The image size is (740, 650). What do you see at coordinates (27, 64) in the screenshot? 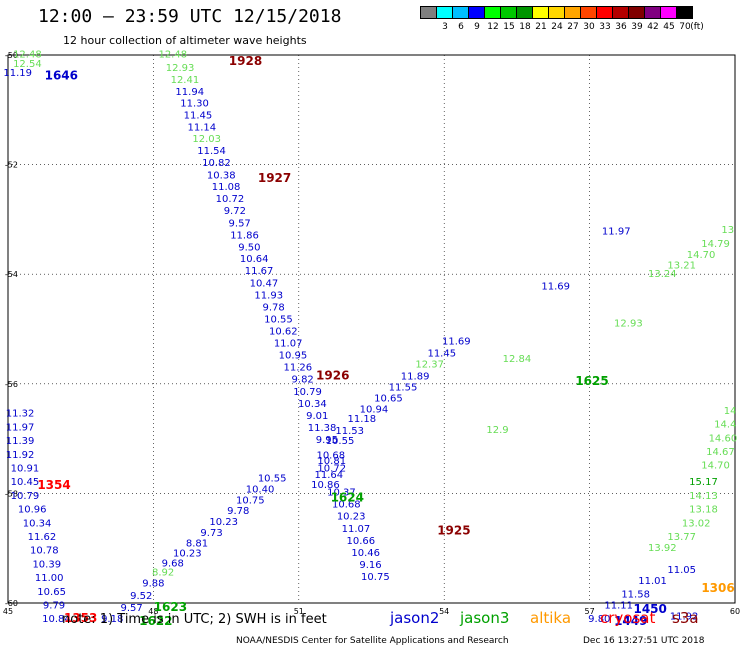
I see `wave-height-value: 12.54` at bounding box center [27, 64].